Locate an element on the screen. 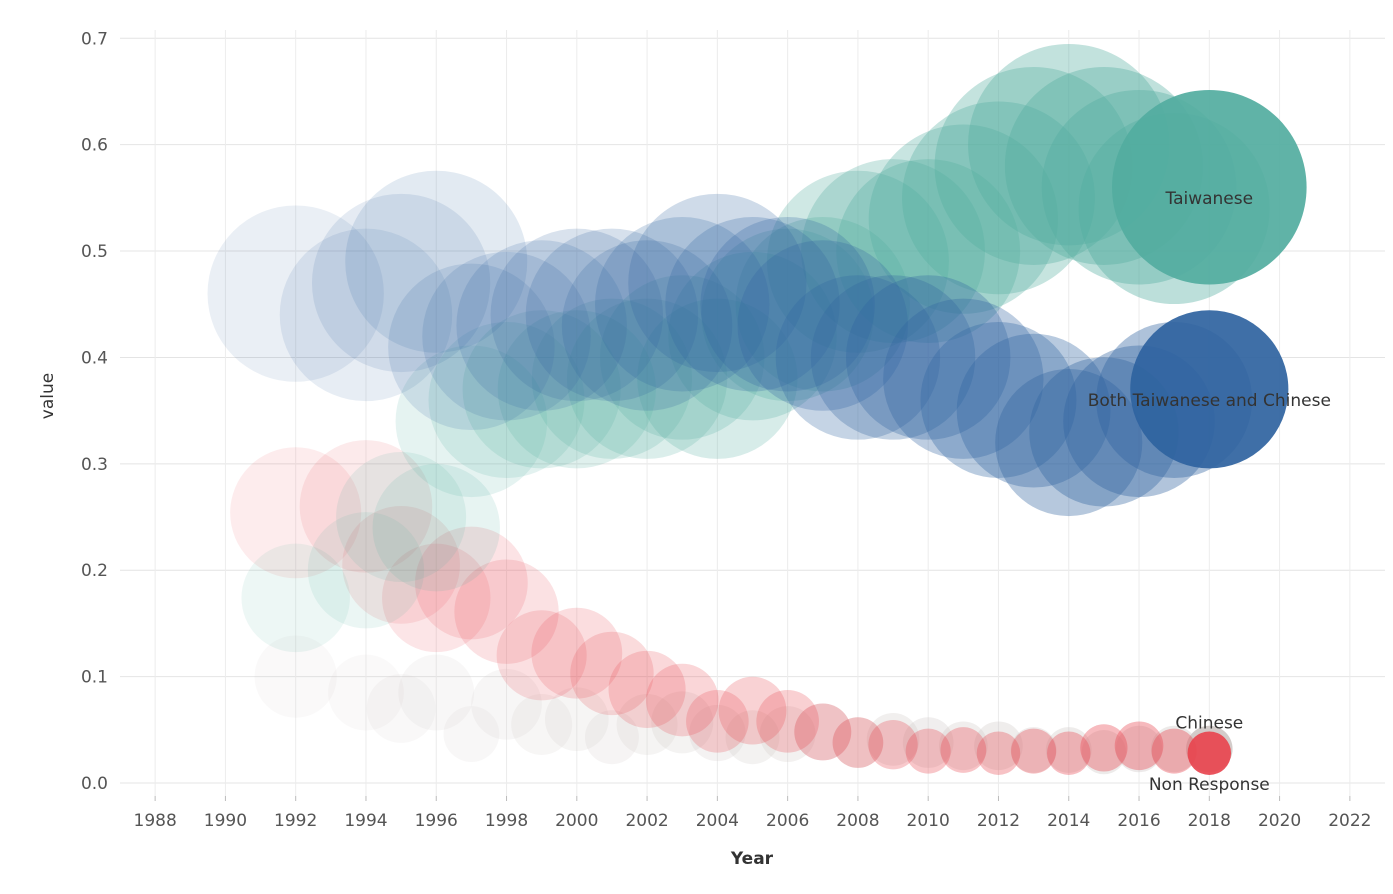 Image resolution: width=1393 pixels, height=894 pixels. x-tick-label: 2000 is located at coordinates (576, 821).